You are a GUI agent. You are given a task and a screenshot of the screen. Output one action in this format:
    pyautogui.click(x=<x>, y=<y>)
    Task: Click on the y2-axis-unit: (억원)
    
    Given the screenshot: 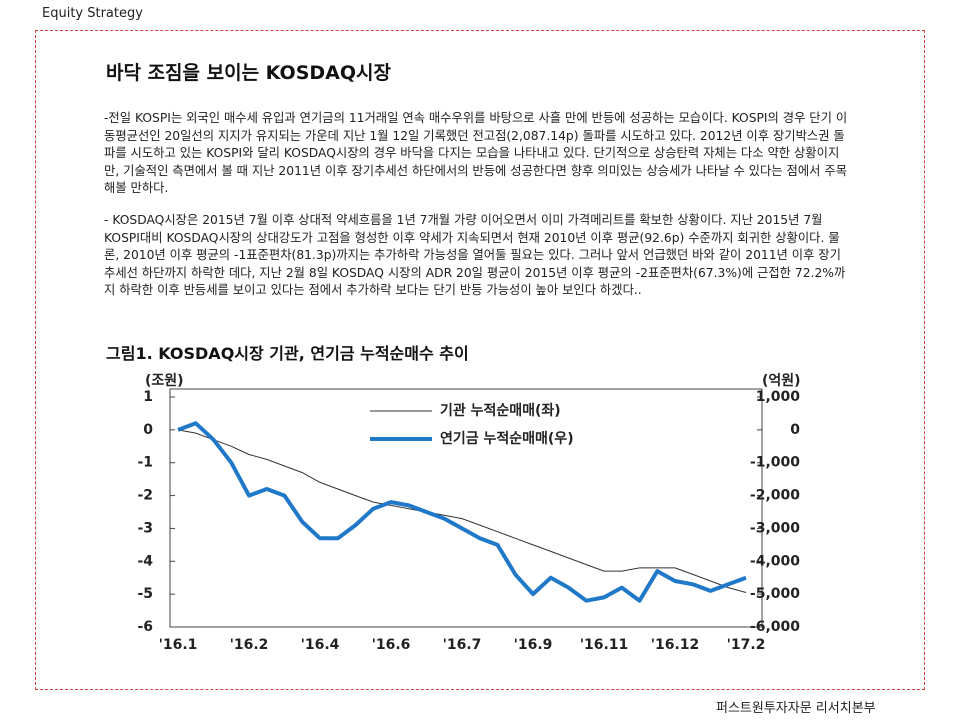 What is the action you would take?
    pyautogui.click(x=781, y=381)
    